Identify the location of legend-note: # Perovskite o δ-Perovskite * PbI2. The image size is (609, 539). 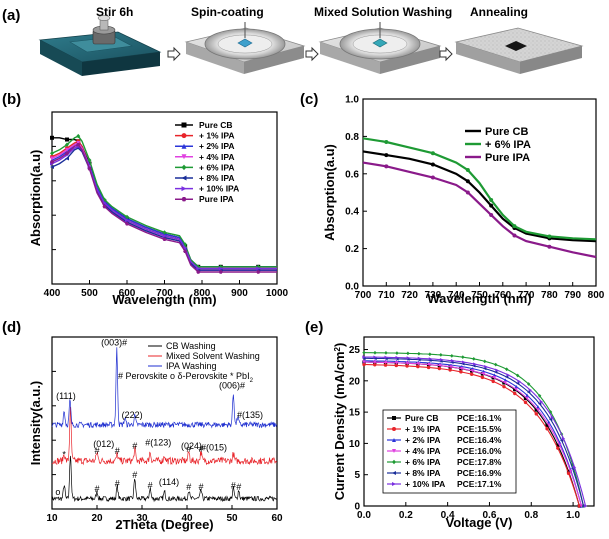
(186, 377).